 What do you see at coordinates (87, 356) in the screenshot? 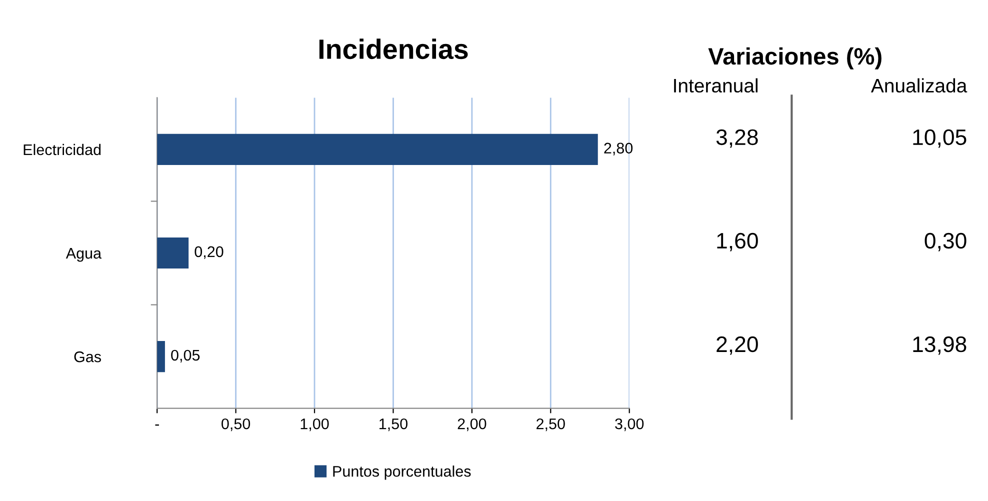
I see `y-tick-label: Gas` at bounding box center [87, 356].